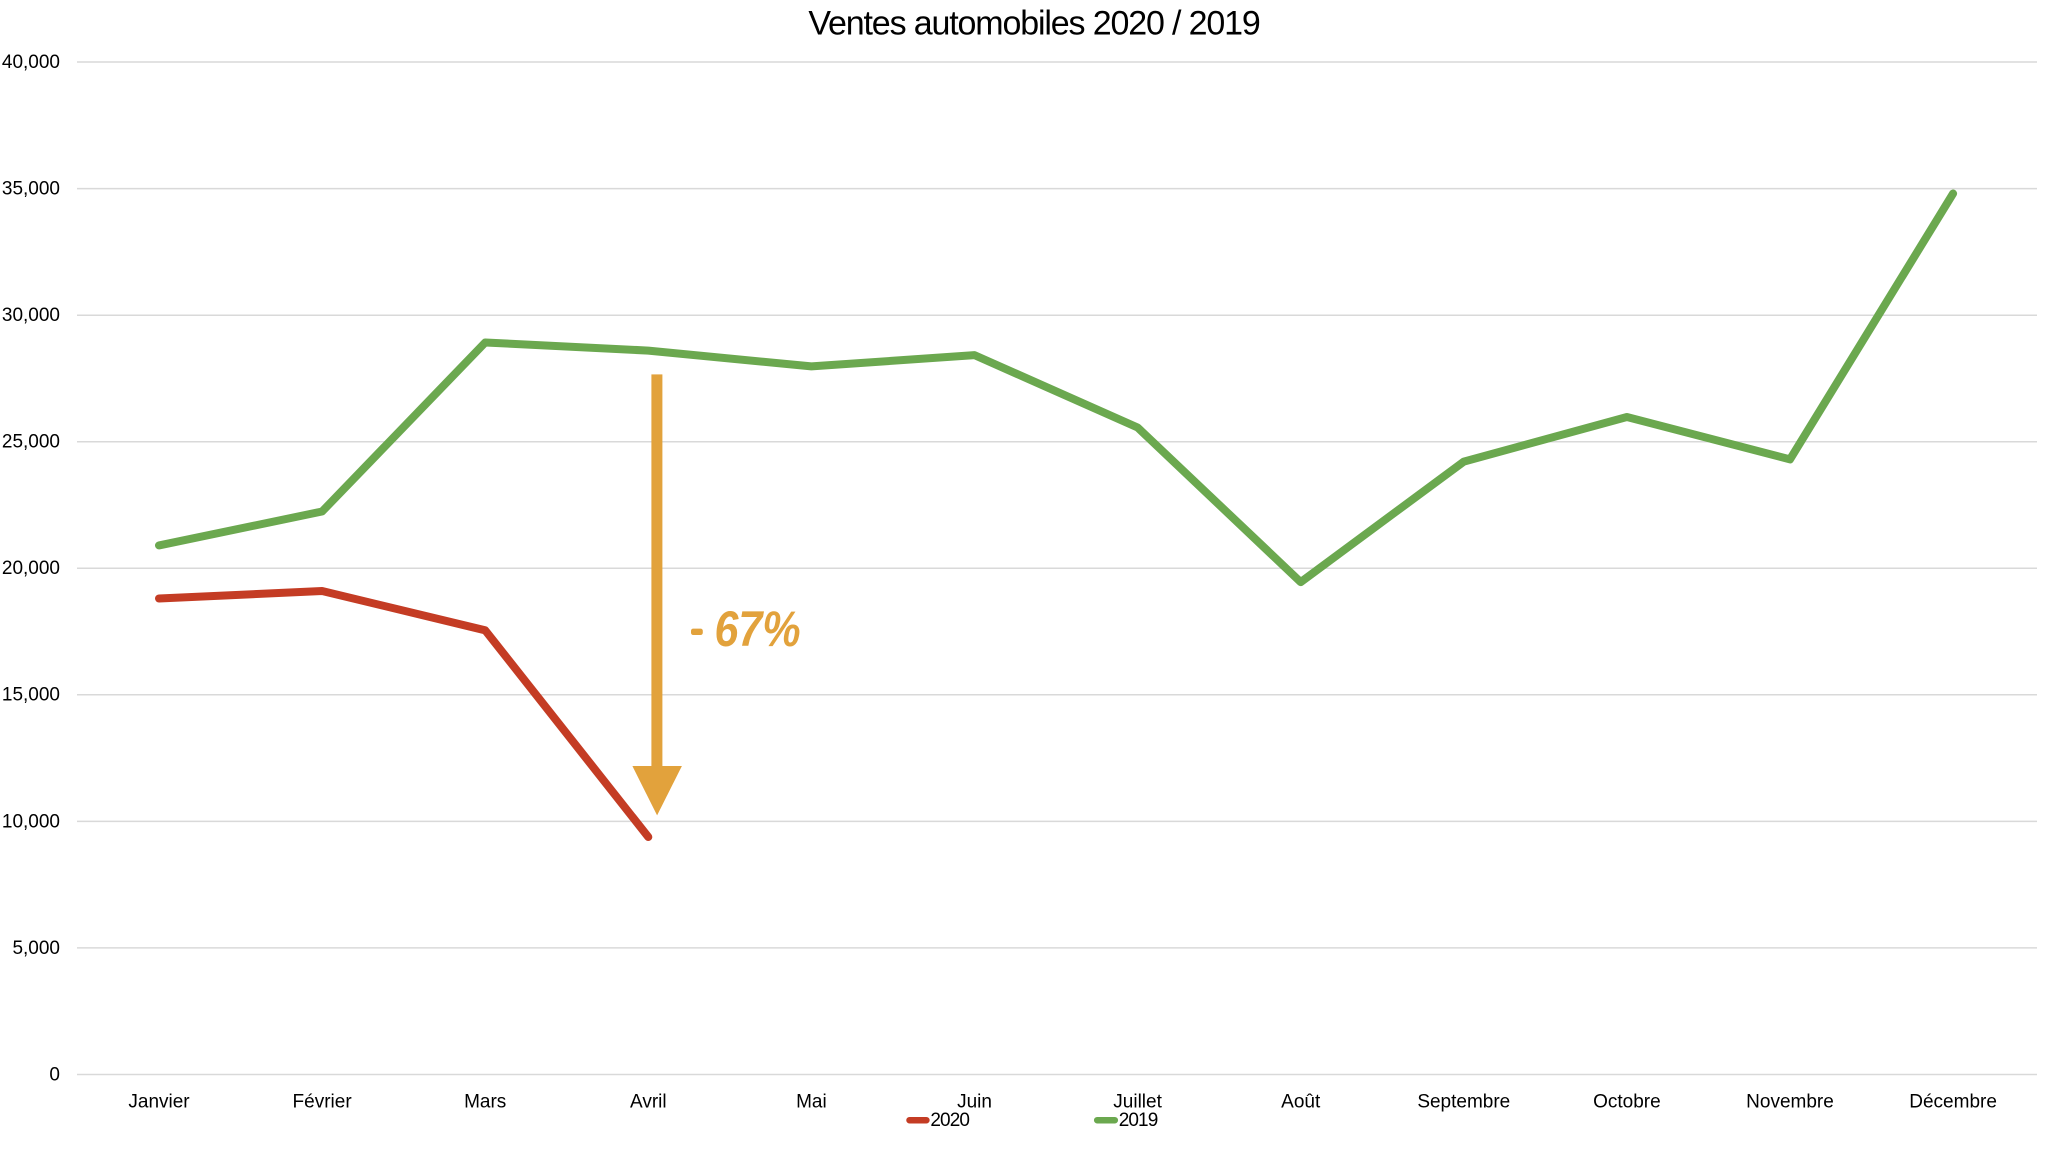 This screenshot has height=1154, width=2048. Describe the element at coordinates (31, 62) in the screenshot. I see `svg-text: 40,000` at that location.